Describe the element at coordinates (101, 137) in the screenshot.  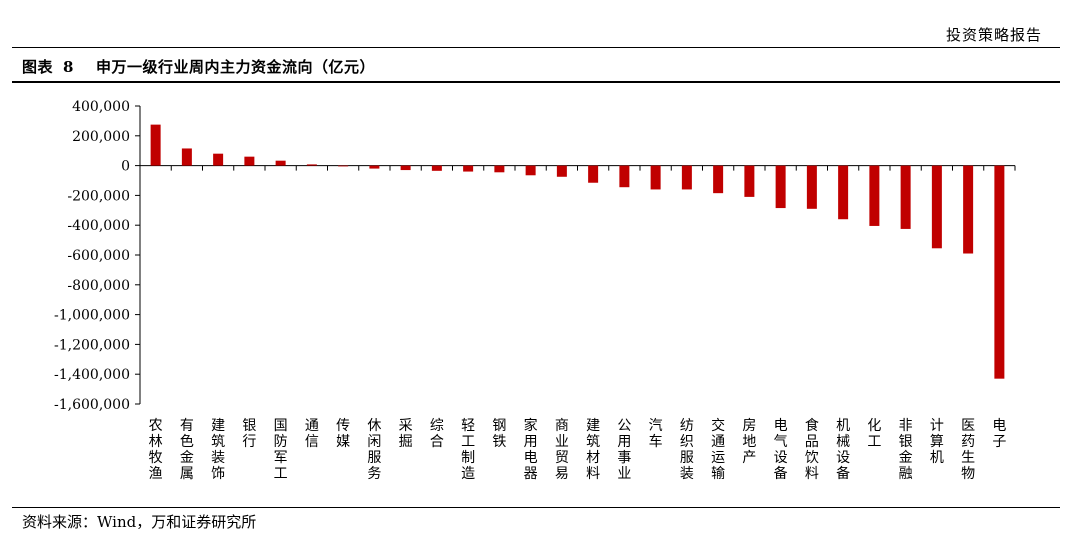
I see `y-tick-label: 200,000` at that location.